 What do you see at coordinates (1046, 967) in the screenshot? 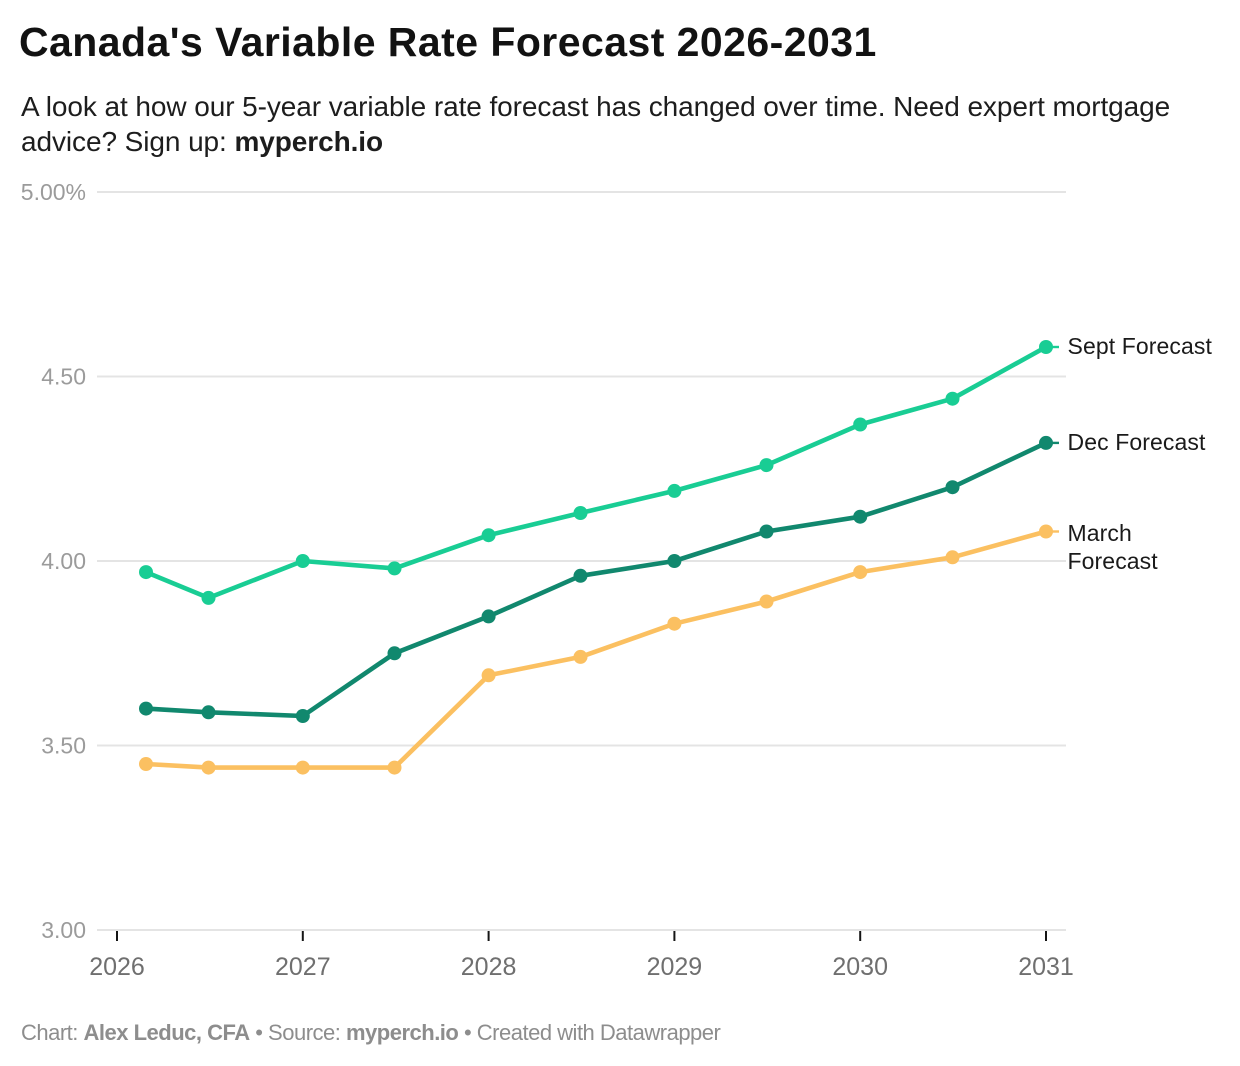
I see `svg-text: 2031` at bounding box center [1046, 967].